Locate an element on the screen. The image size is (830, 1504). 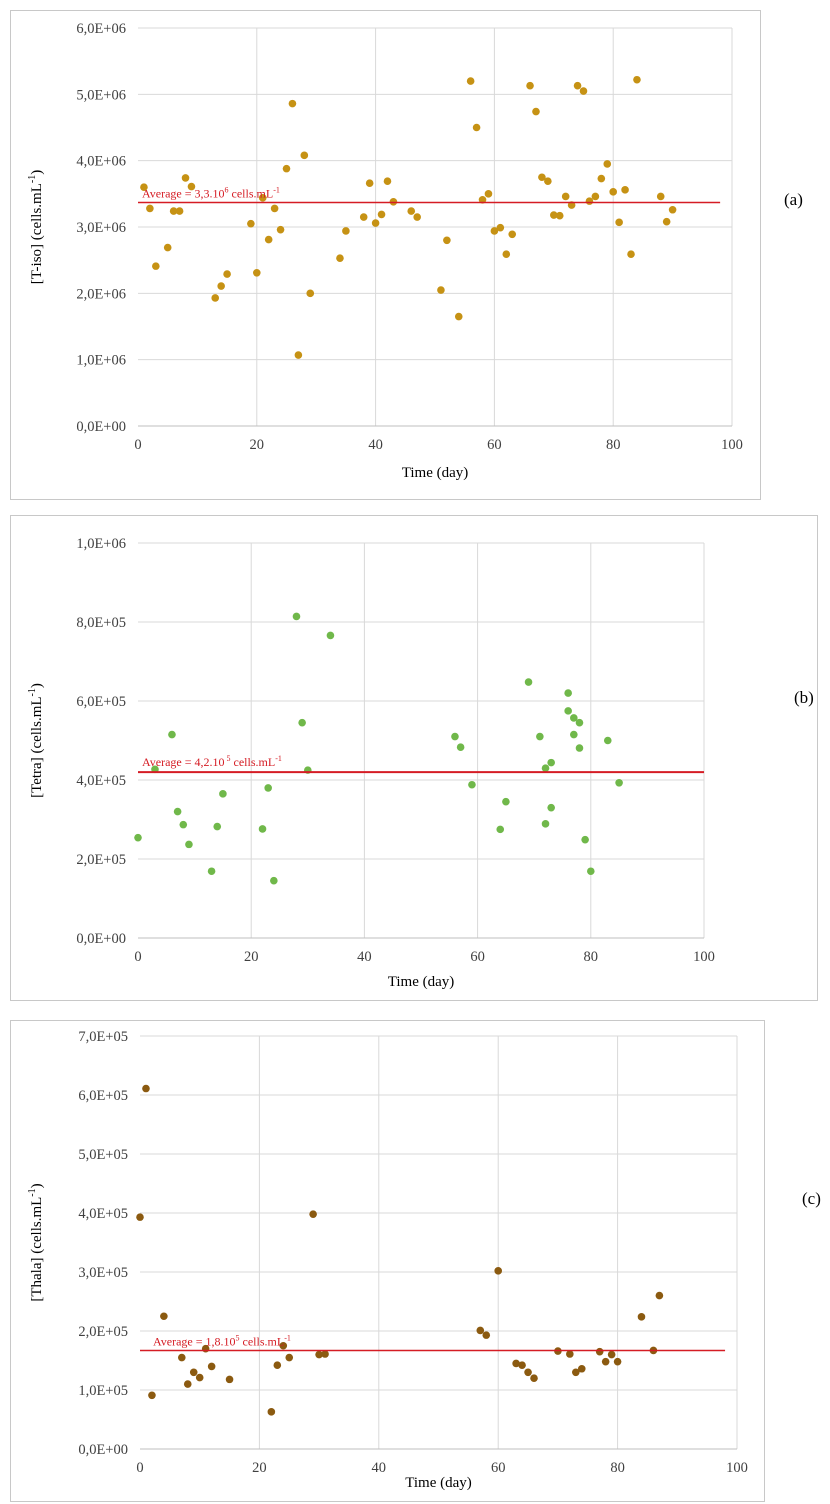
average-label: Average = 3,3.106 cells.mL-1 is located at coordinates (211, 192).